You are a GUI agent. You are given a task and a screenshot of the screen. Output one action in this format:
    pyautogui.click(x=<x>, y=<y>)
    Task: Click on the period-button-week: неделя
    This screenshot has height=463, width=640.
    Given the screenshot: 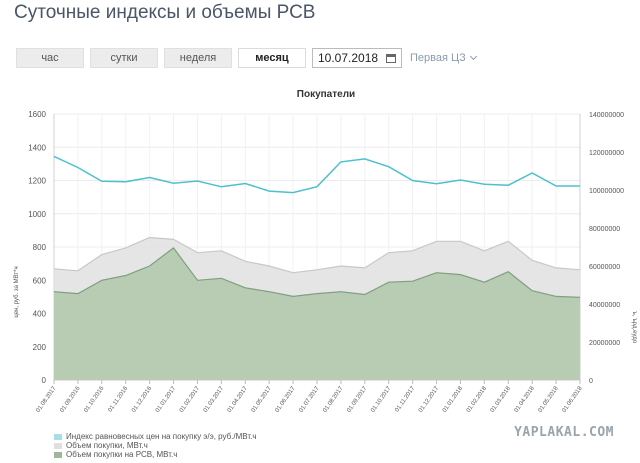 What is the action you would take?
    pyautogui.click(x=198, y=58)
    